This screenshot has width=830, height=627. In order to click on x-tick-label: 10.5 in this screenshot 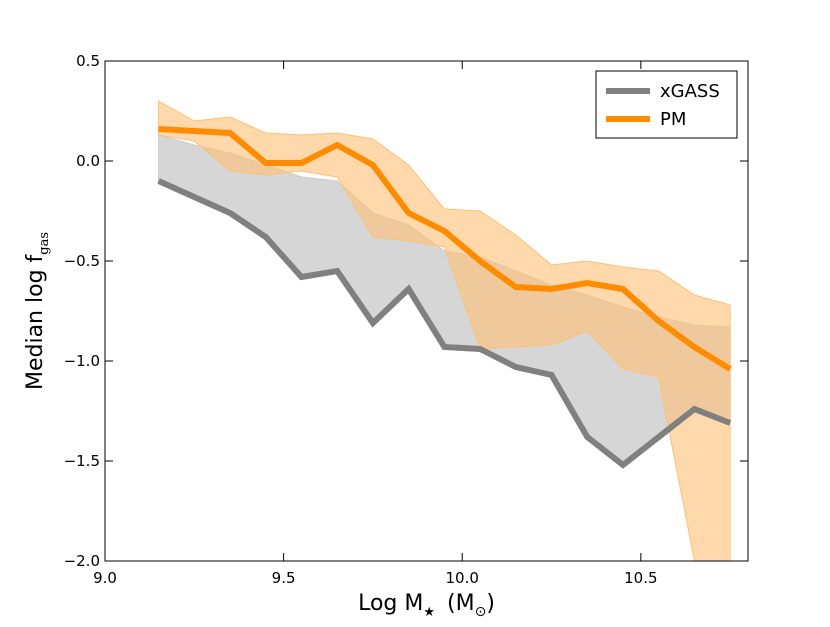, I will do `click(640, 578)`.